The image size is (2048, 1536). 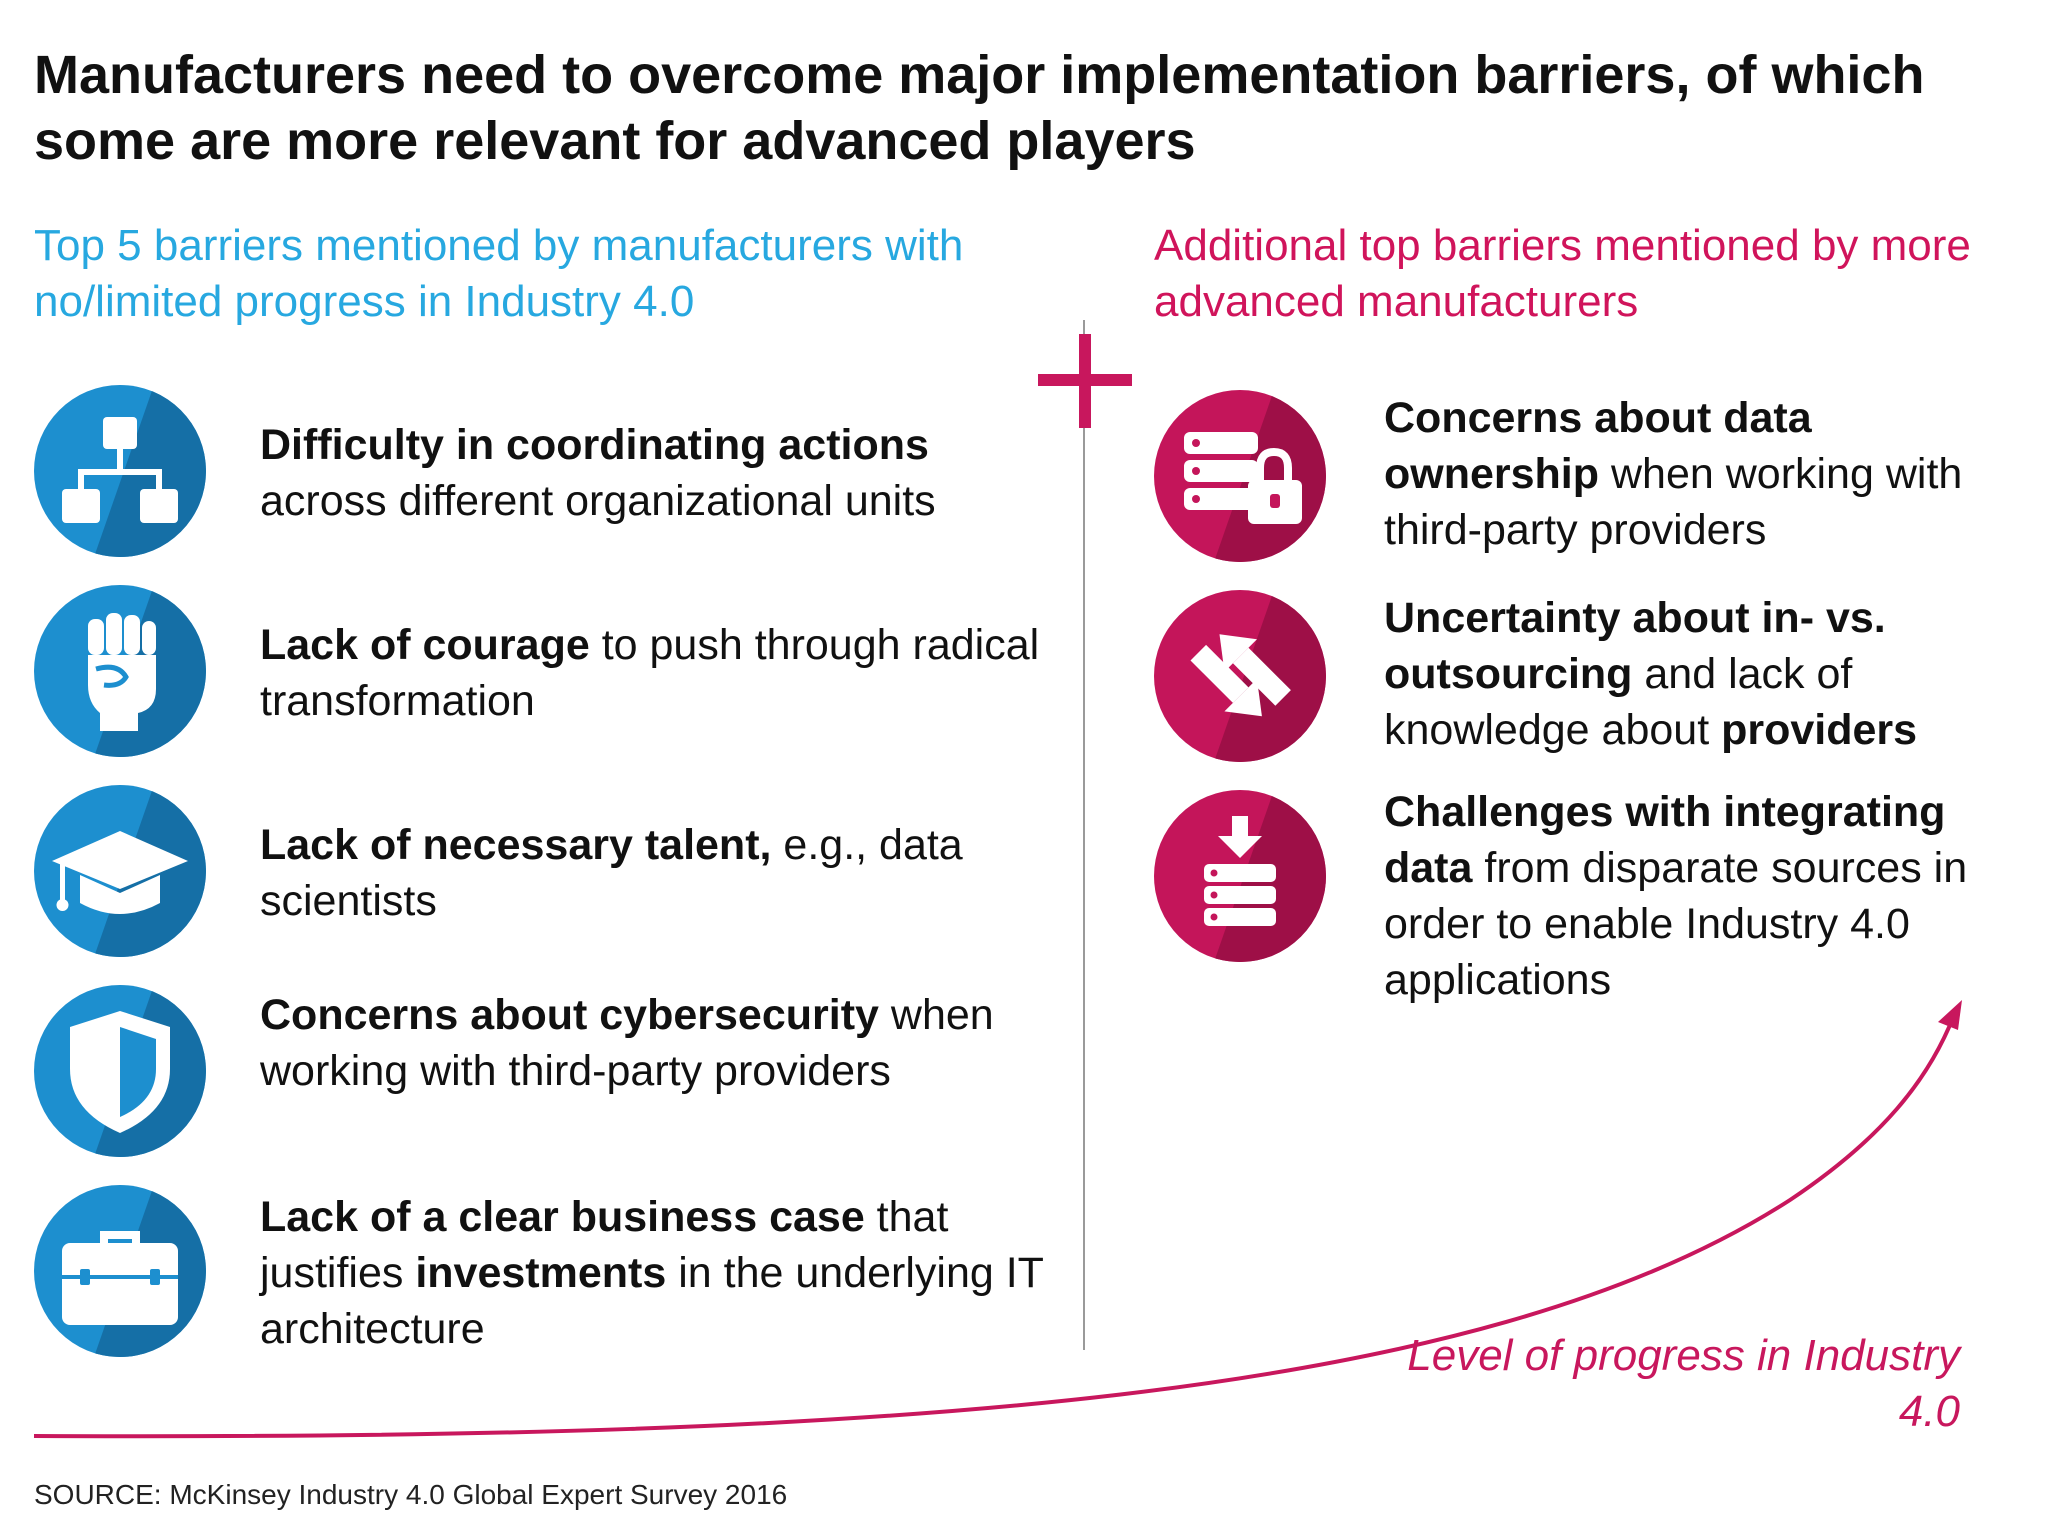 What do you see at coordinates (1084, 835) in the screenshot?
I see `column-divider` at bounding box center [1084, 835].